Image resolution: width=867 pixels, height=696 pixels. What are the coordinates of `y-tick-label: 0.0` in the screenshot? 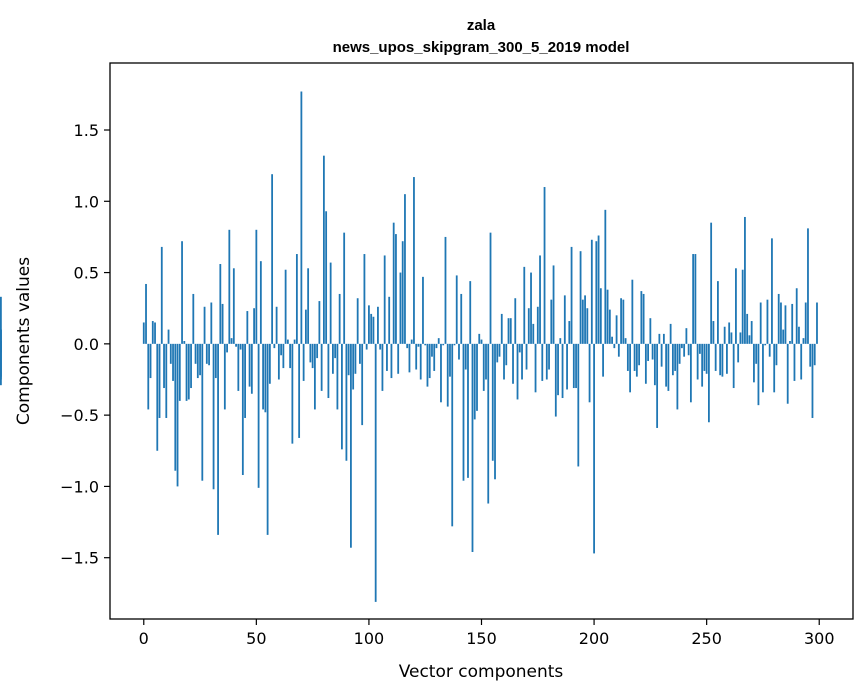 It's located at (86, 344).